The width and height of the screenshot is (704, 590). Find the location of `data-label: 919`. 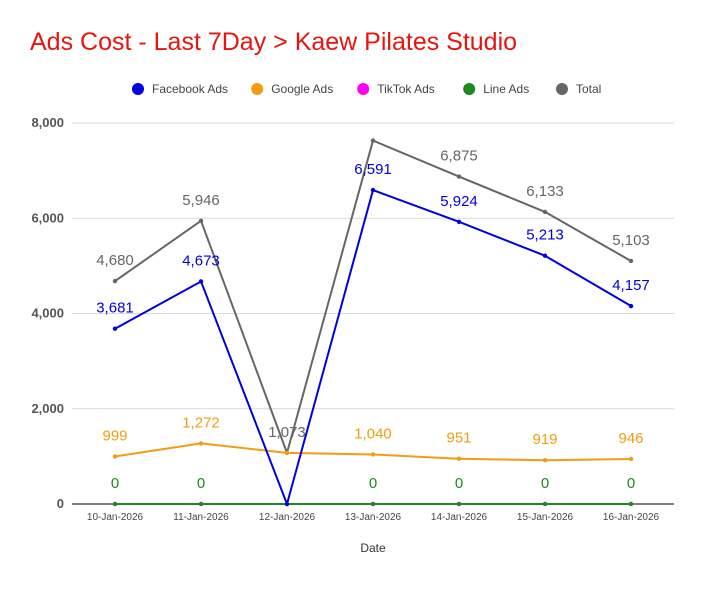

data-label: 919 is located at coordinates (544, 439).